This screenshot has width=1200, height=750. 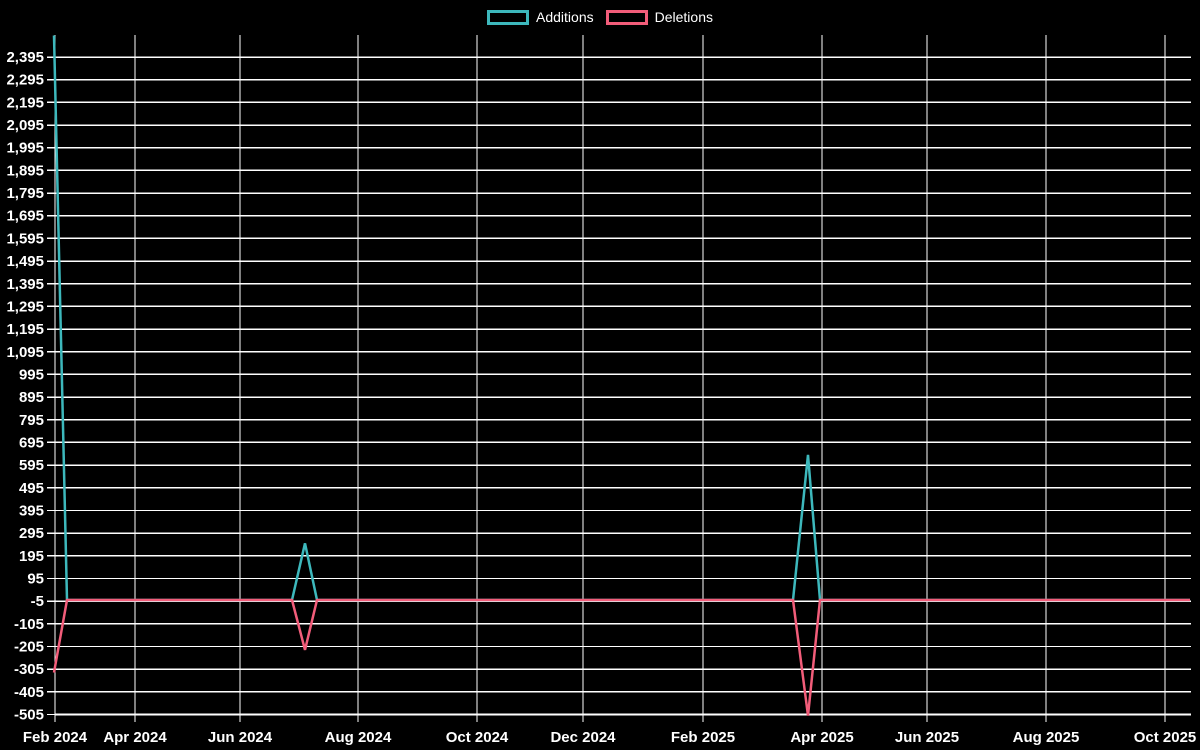 What do you see at coordinates (703, 737) in the screenshot?
I see `x-tick-label: Feb 2025` at bounding box center [703, 737].